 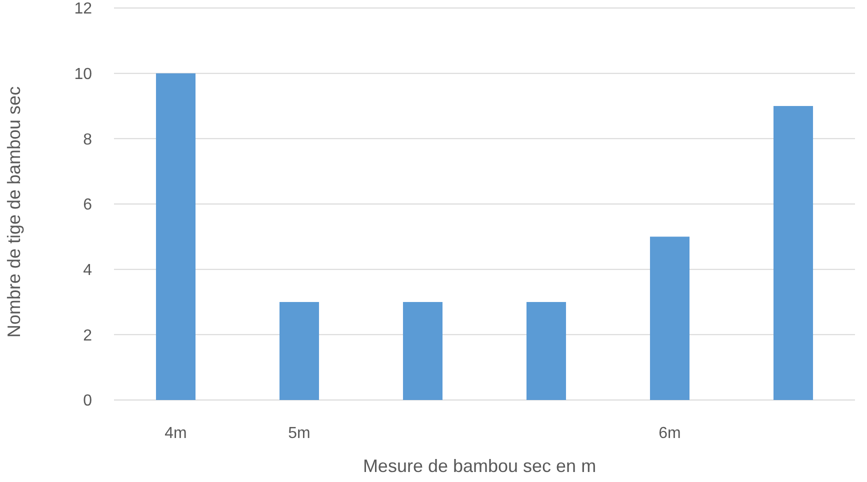 I want to click on y-tick-label: 8, so click(x=87, y=139).